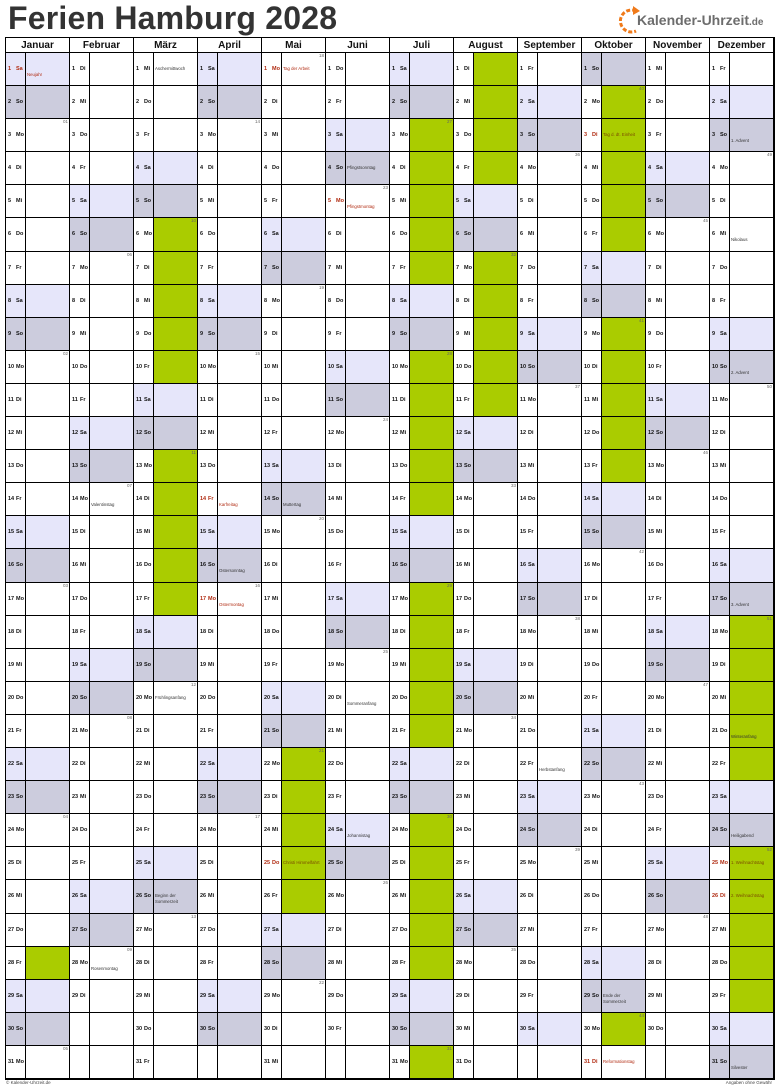  Describe the element at coordinates (80, 863) in the screenshot. I see `date-part: 25 Fr` at that location.